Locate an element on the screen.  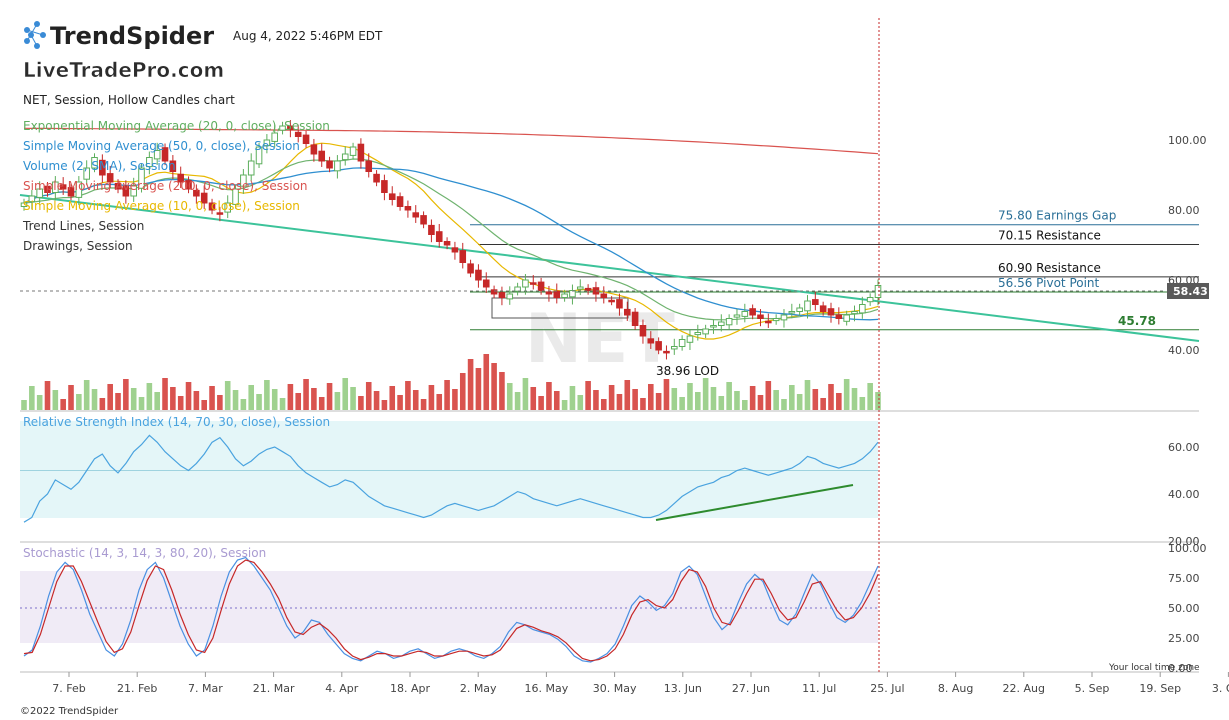
price-tick-label: 100.00 is located at coordinates (1187, 140).